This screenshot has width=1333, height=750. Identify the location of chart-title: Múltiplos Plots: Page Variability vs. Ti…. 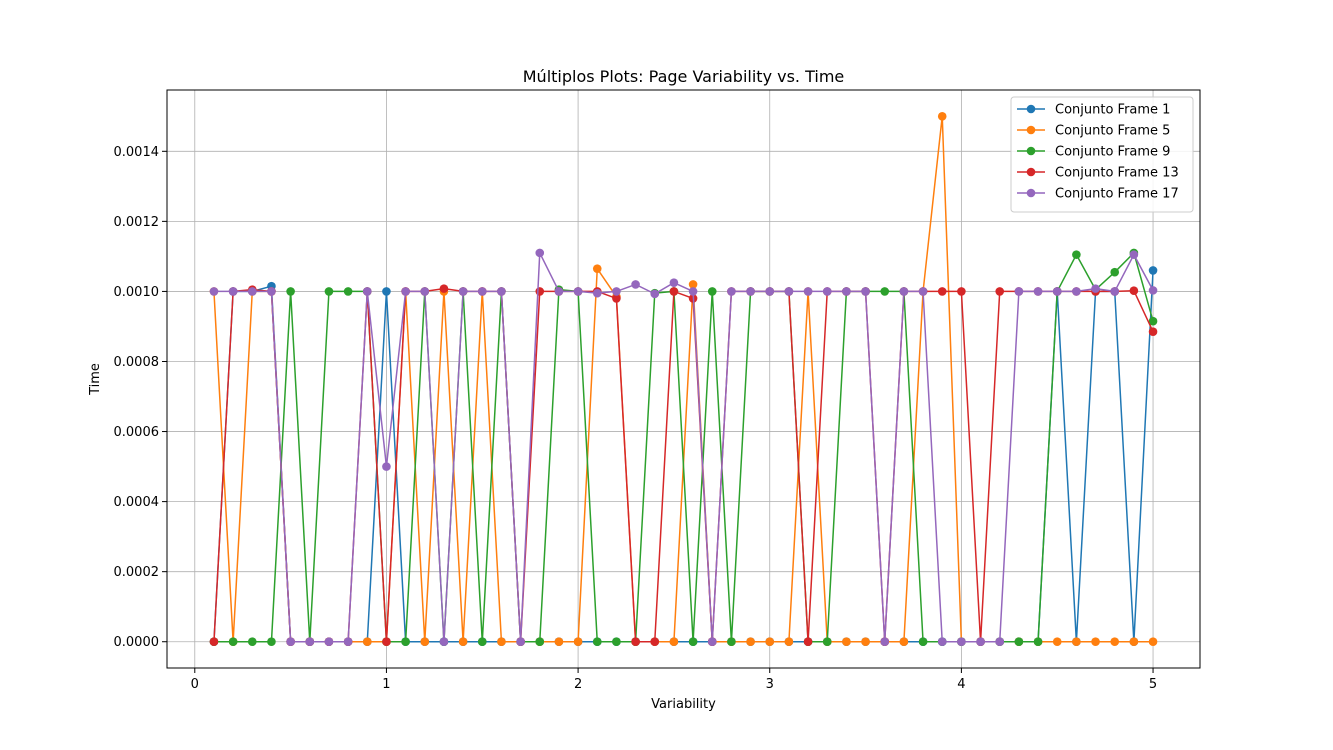
(684, 76).